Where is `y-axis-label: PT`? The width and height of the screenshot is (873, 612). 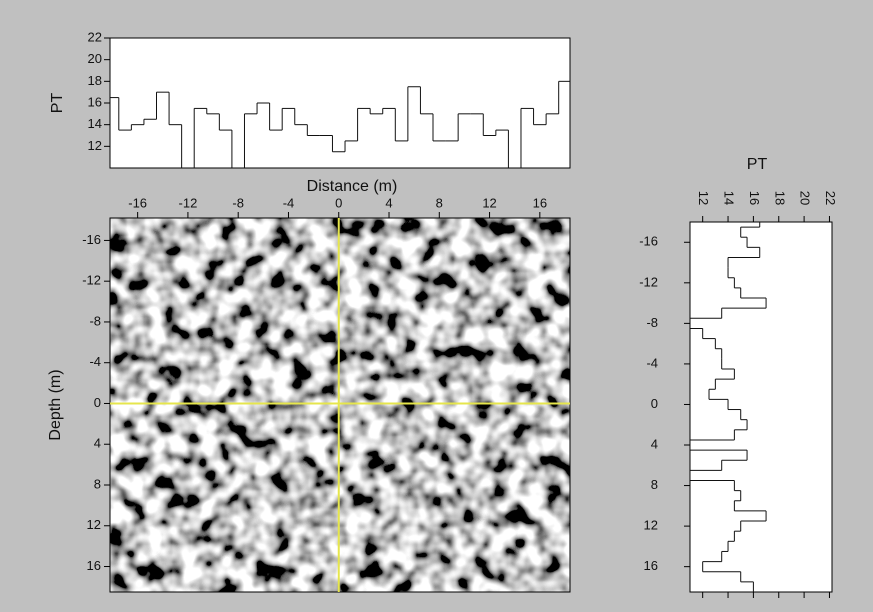
y-axis-label: PT is located at coordinates (57, 103).